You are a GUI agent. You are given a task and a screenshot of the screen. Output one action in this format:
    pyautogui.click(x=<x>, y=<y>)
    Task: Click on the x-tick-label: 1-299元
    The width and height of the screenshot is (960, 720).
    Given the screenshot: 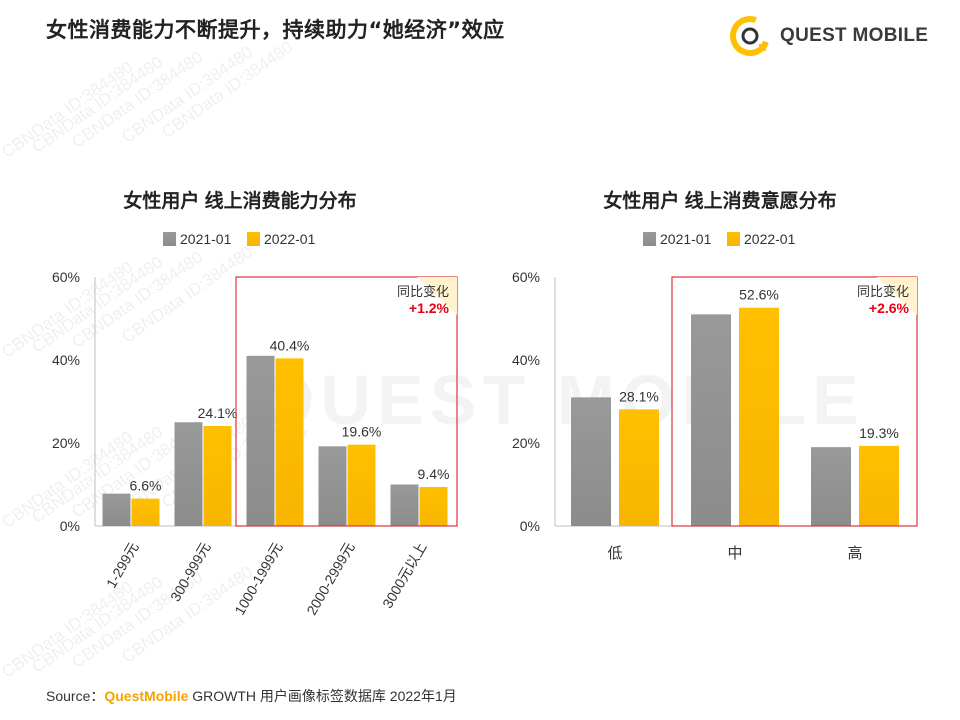 What is the action you would take?
    pyautogui.click(x=122, y=565)
    